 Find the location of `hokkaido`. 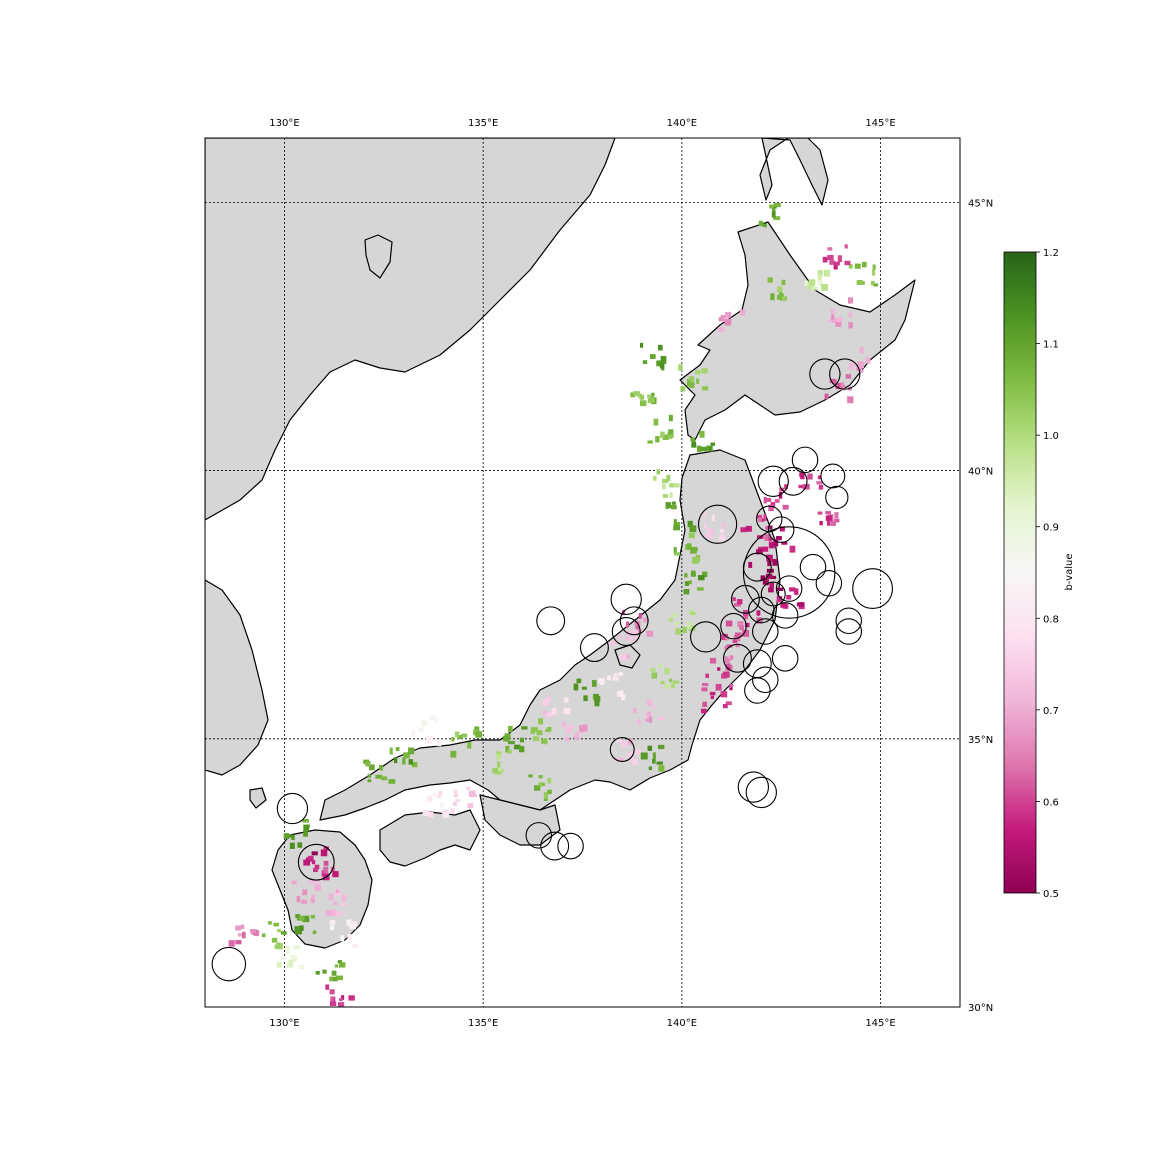

hokkaido is located at coordinates (797, 331).